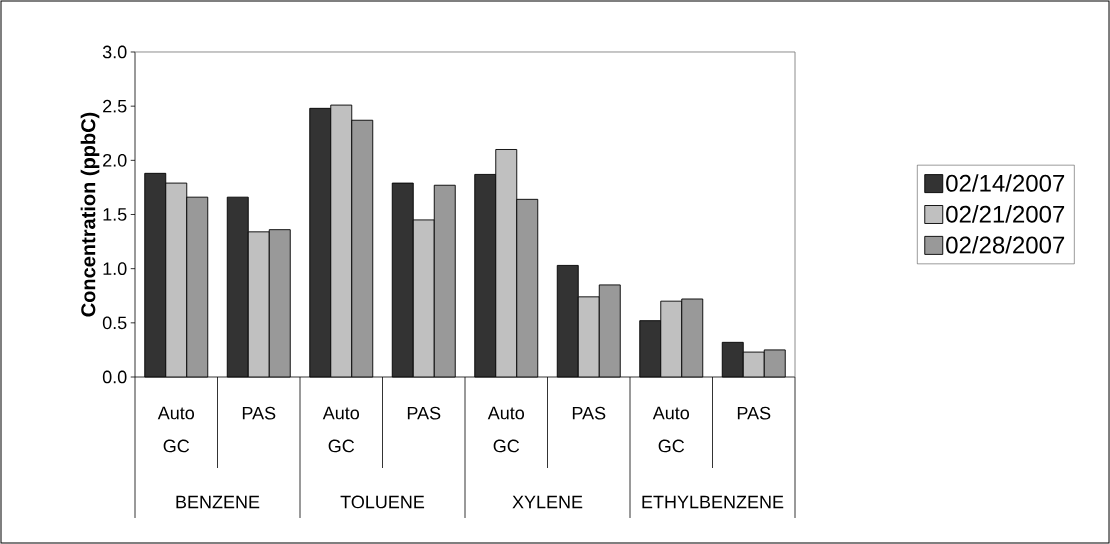  Describe the element at coordinates (114, 323) in the screenshot. I see `y-tick-label: 0.5` at that location.